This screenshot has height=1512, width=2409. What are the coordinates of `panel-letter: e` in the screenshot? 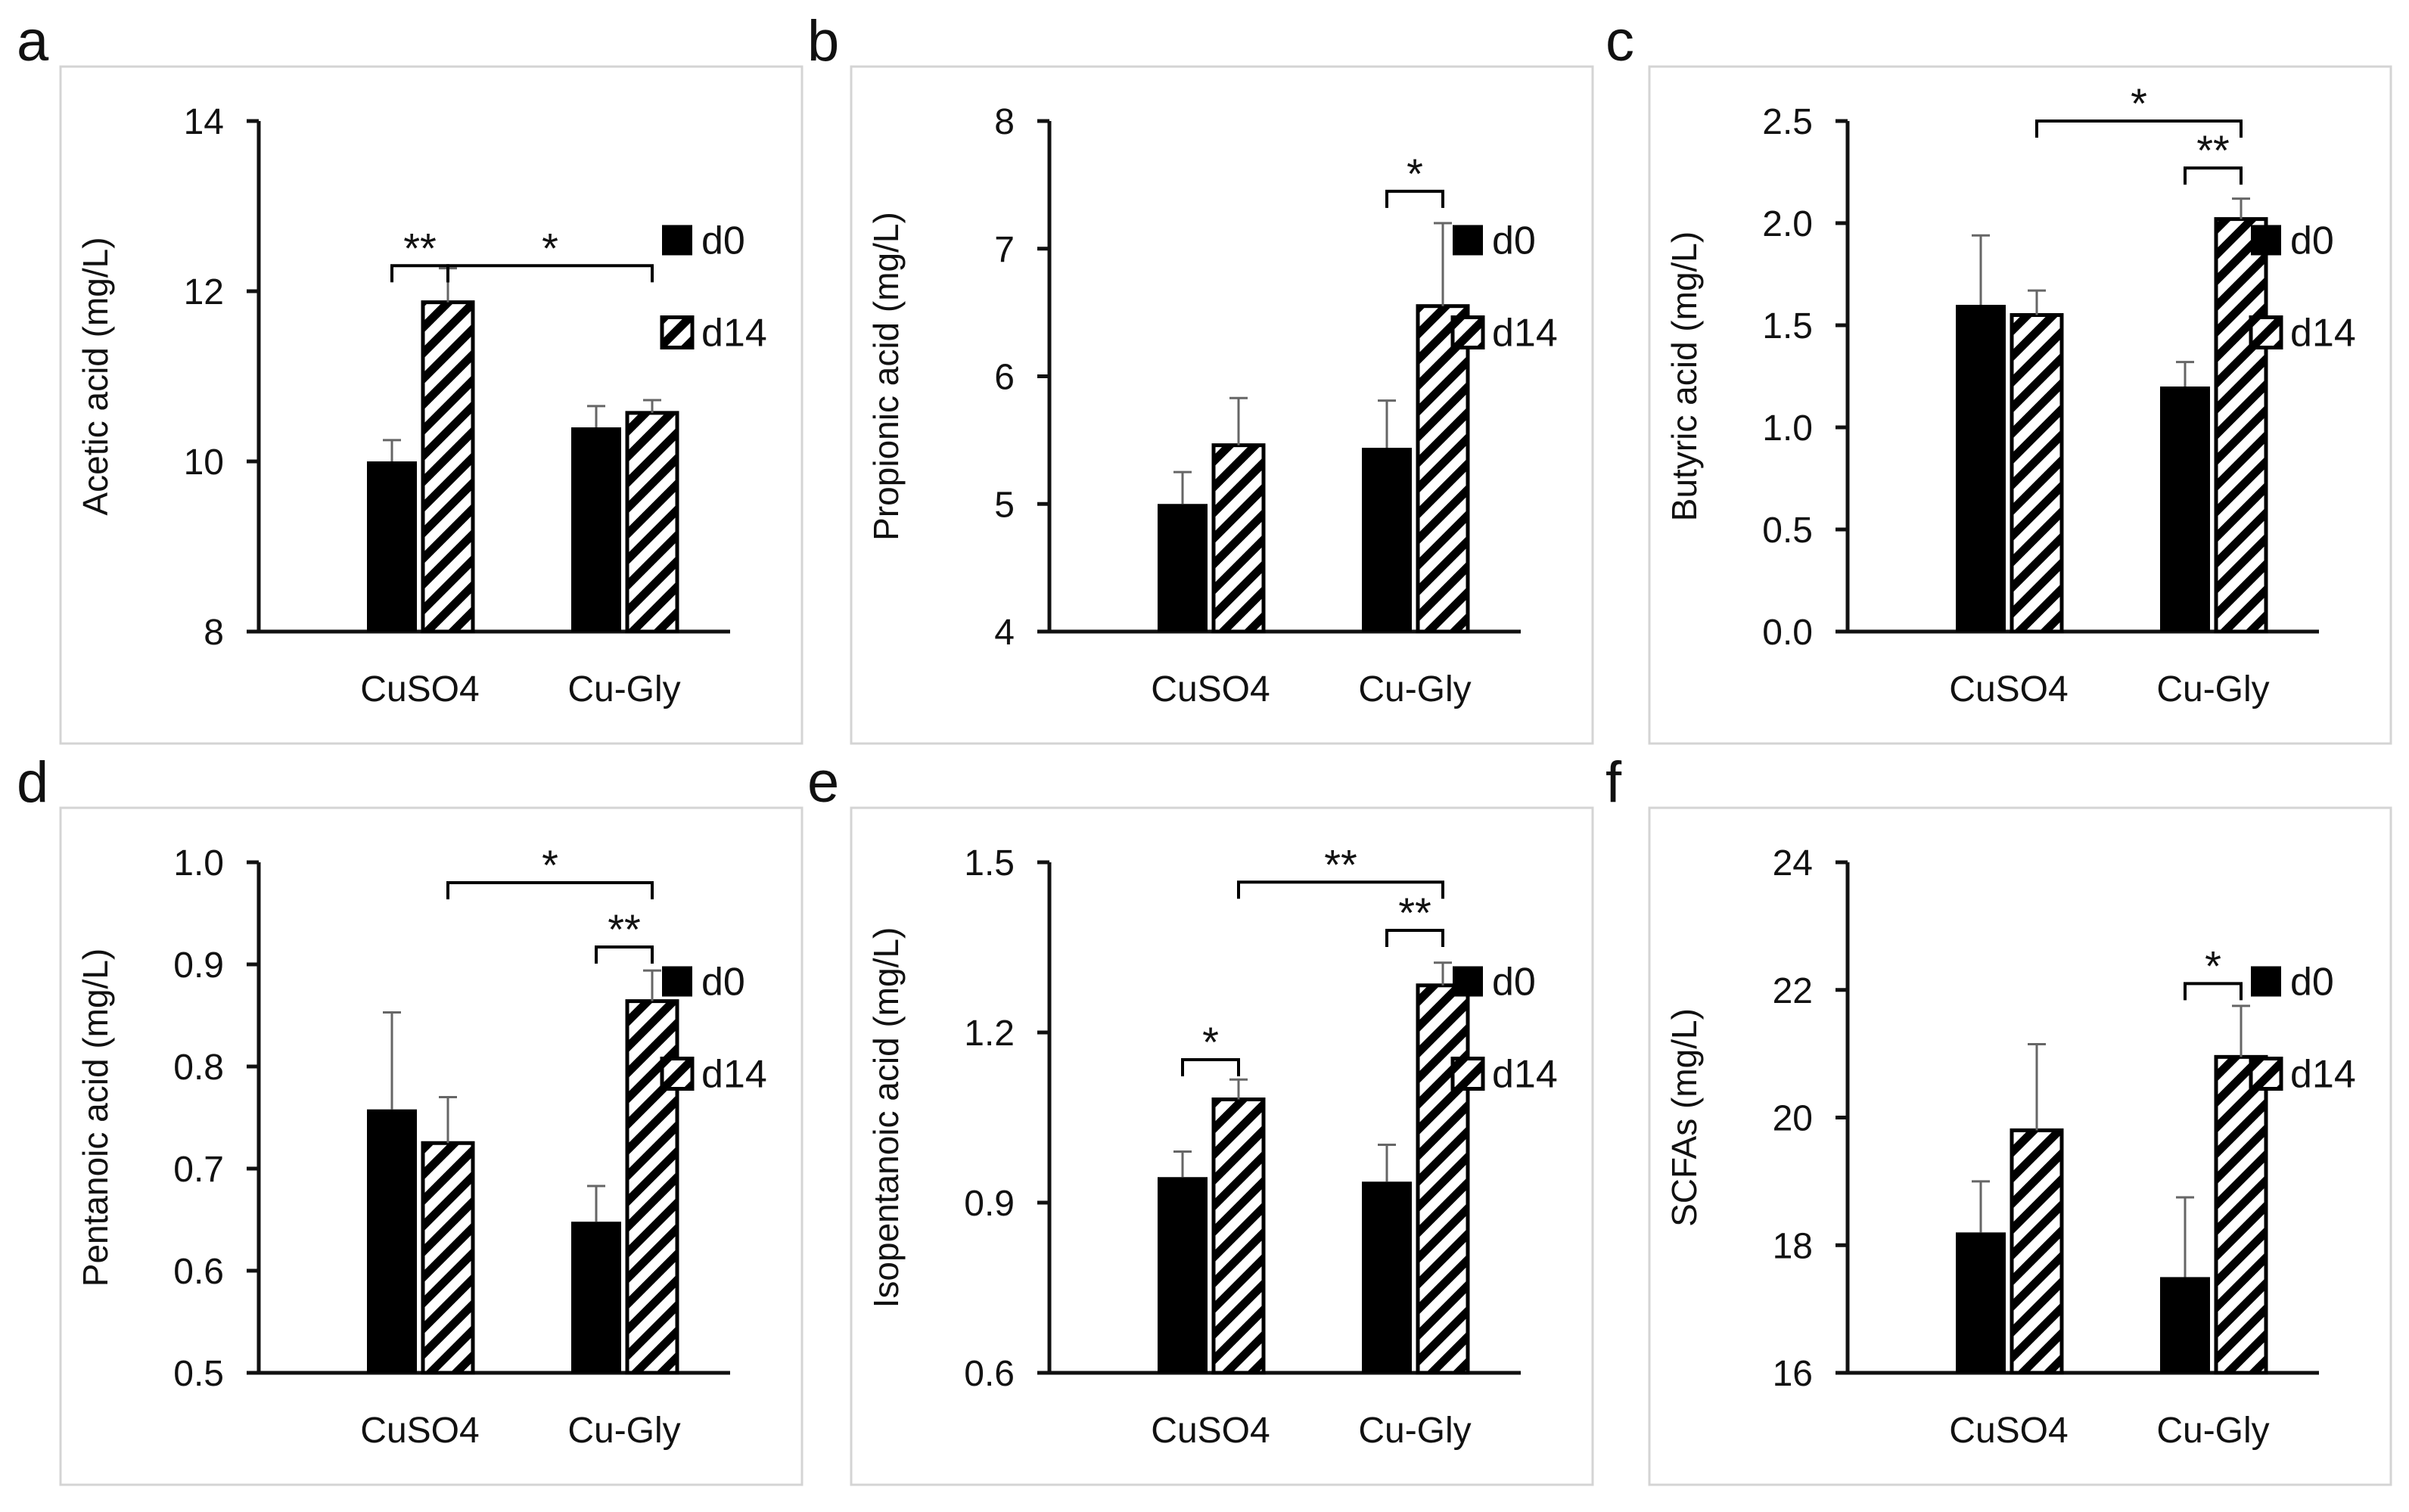 It's located at (823, 782).